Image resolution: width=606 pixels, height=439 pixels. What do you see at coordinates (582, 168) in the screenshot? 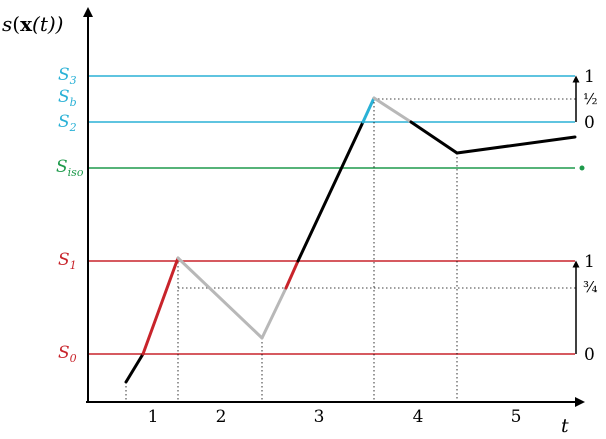
I see `iso-end-dot` at bounding box center [582, 168].